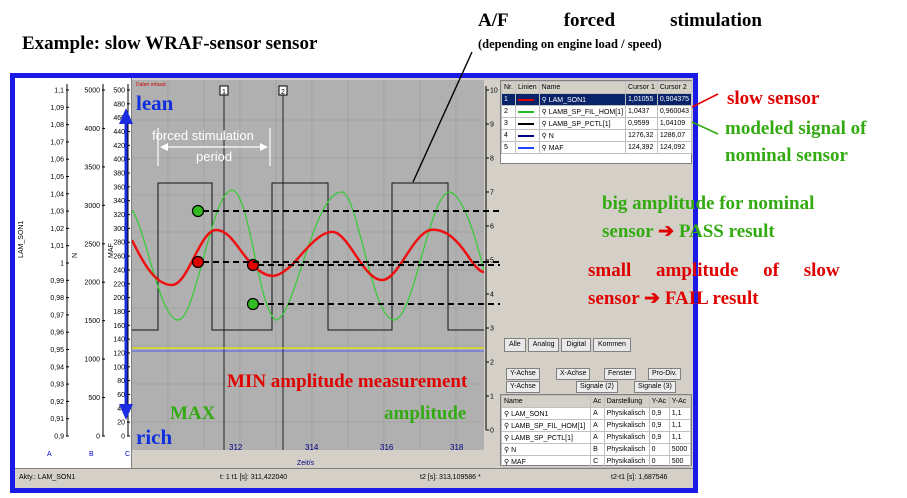 The width and height of the screenshot is (907, 498). What do you see at coordinates (652, 298) in the screenshot?
I see `fail-arrow-icon: ➔` at bounding box center [652, 298].